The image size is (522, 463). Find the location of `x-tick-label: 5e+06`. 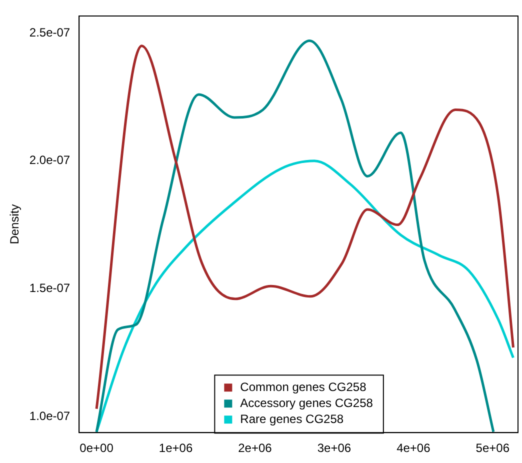

x-tick-label: 5e+06 is located at coordinates (493, 448).